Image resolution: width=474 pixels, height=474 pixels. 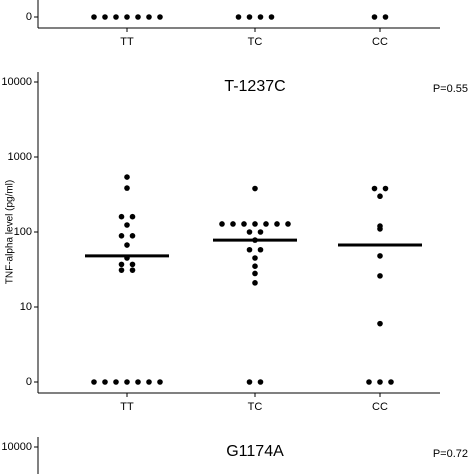 I want to click on y-tick-label: 100, so click(x=23, y=232).